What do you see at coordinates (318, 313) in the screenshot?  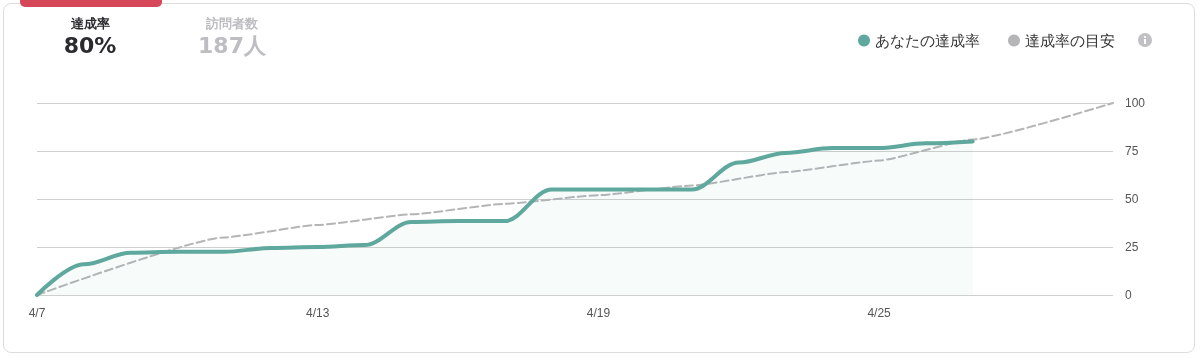 I see `x-tick-label: 4/13` at bounding box center [318, 313].